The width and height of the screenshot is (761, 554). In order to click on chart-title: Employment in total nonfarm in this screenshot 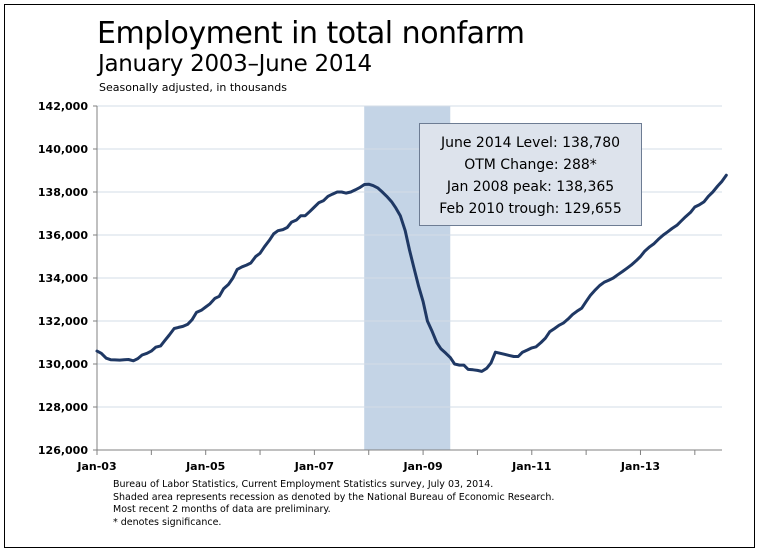, I will do `click(311, 33)`.